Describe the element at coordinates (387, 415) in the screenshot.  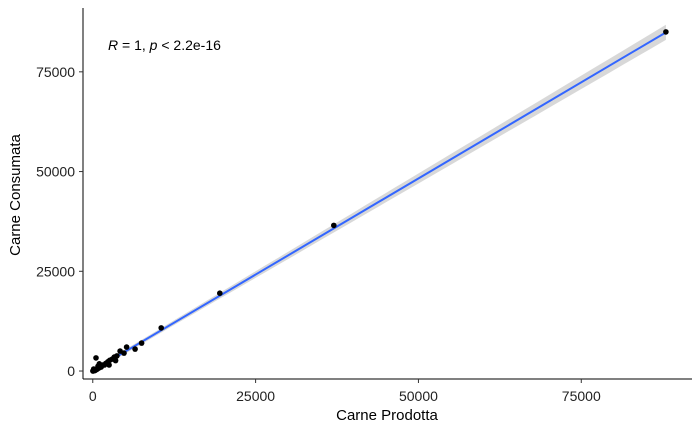
I see `x-axis-title: Carne Prodotta` at that location.